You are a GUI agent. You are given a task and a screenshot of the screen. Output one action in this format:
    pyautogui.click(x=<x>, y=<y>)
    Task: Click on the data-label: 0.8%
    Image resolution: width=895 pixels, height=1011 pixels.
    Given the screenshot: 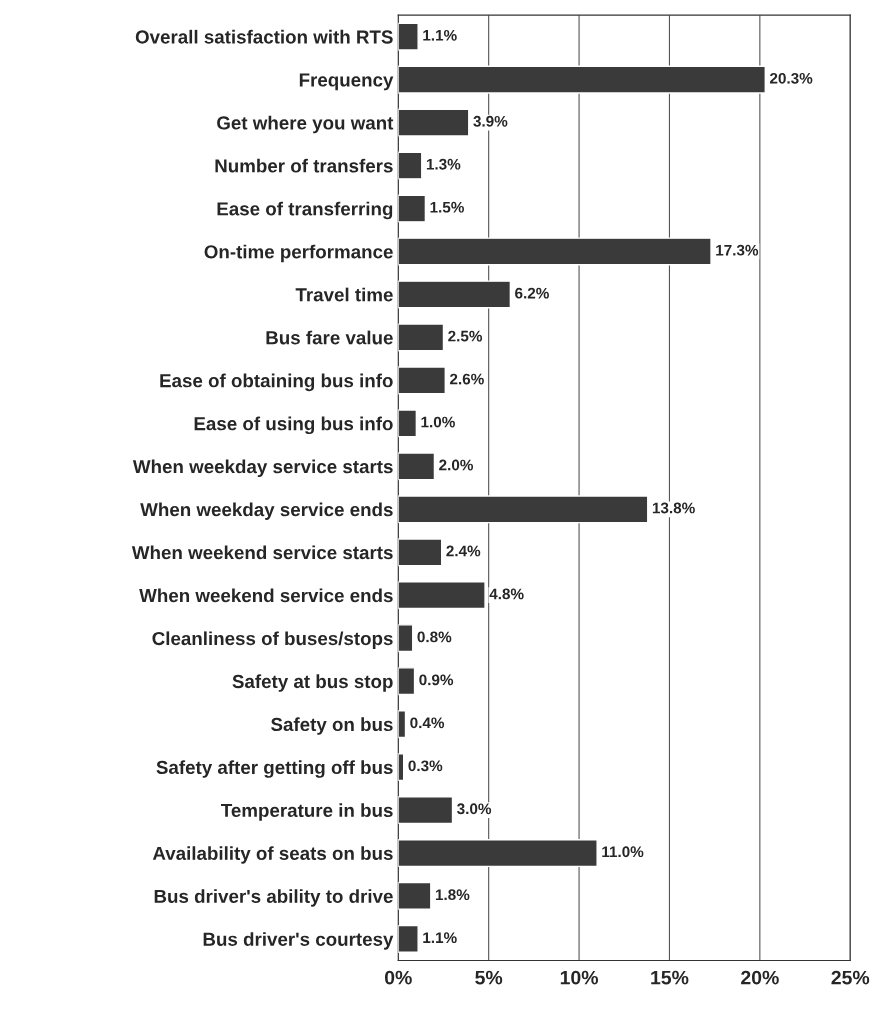 What is the action you would take?
    pyautogui.click(x=434, y=637)
    